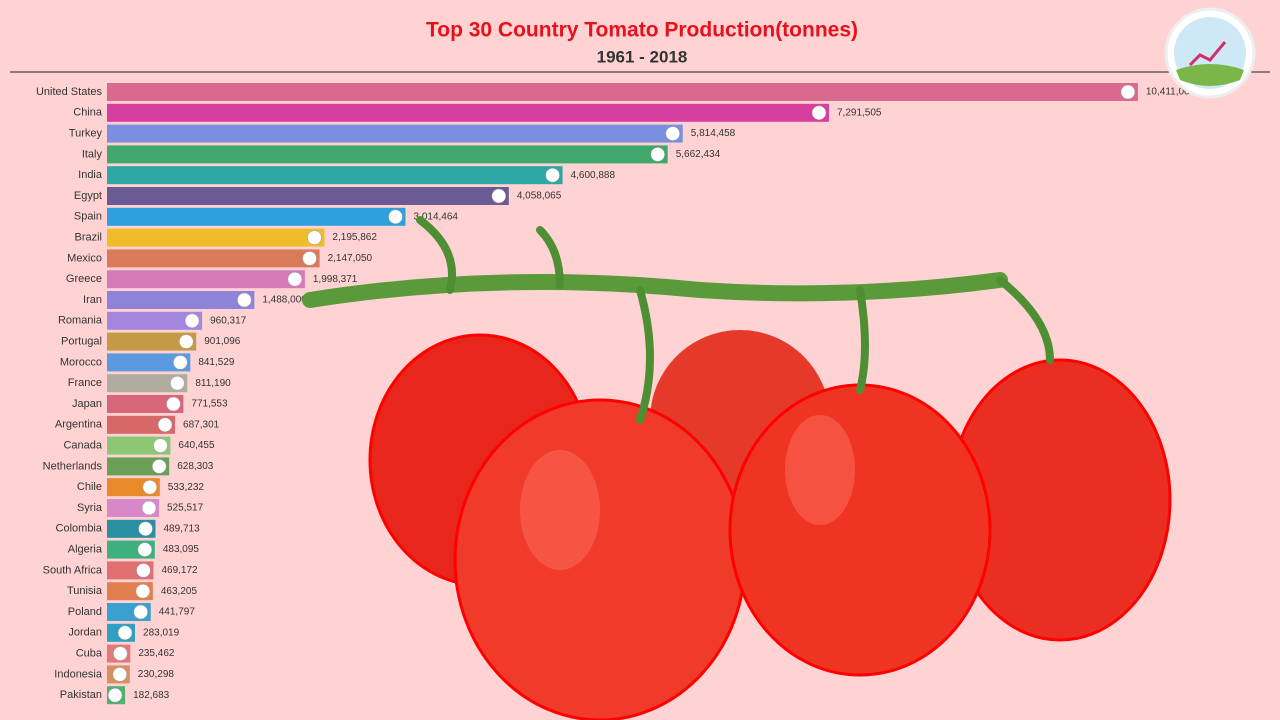 Image resolution: width=1280 pixels, height=720 pixels. What do you see at coordinates (181, 528) in the screenshot?
I see `value-label: 489,713` at bounding box center [181, 528].